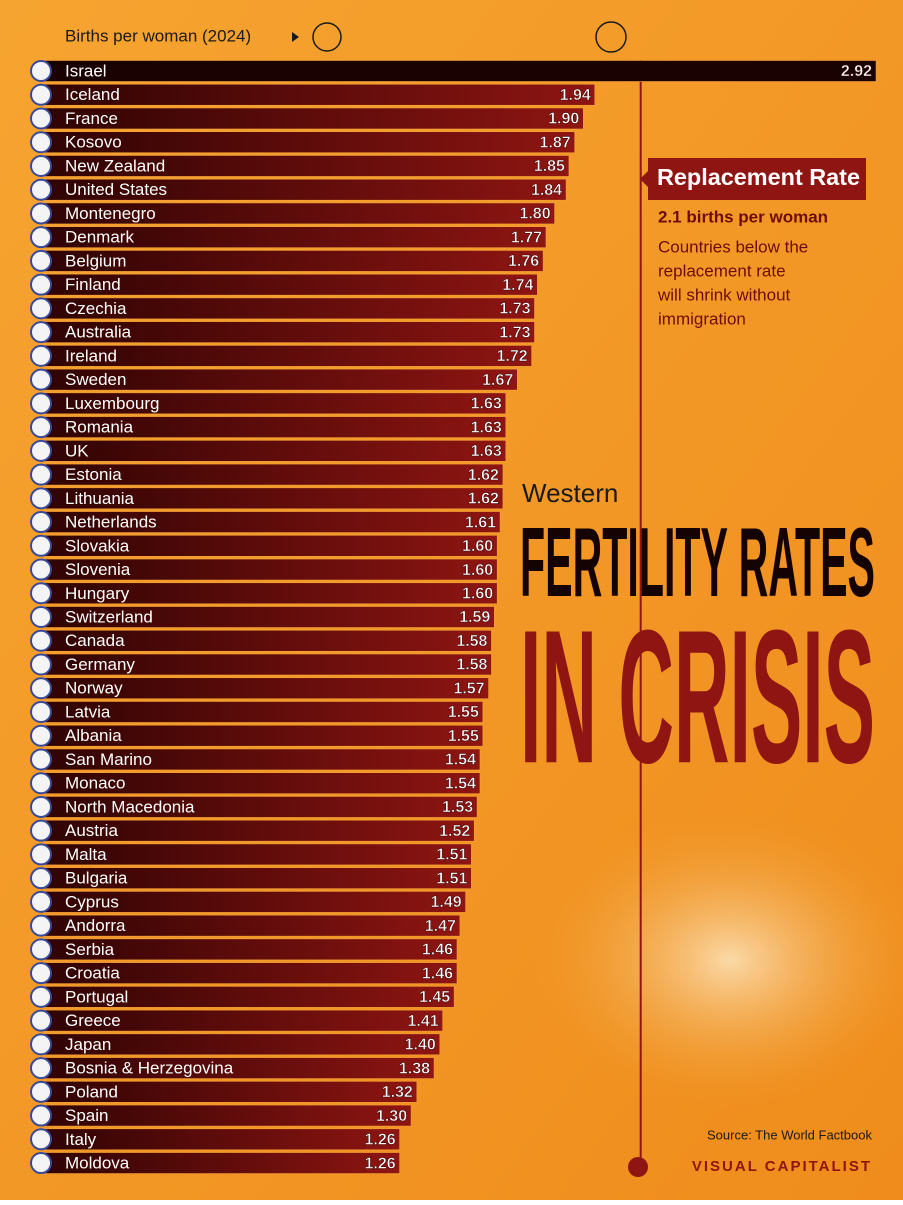  What do you see at coordinates (110, 213) in the screenshot?
I see `category-label: Montenegro` at bounding box center [110, 213].